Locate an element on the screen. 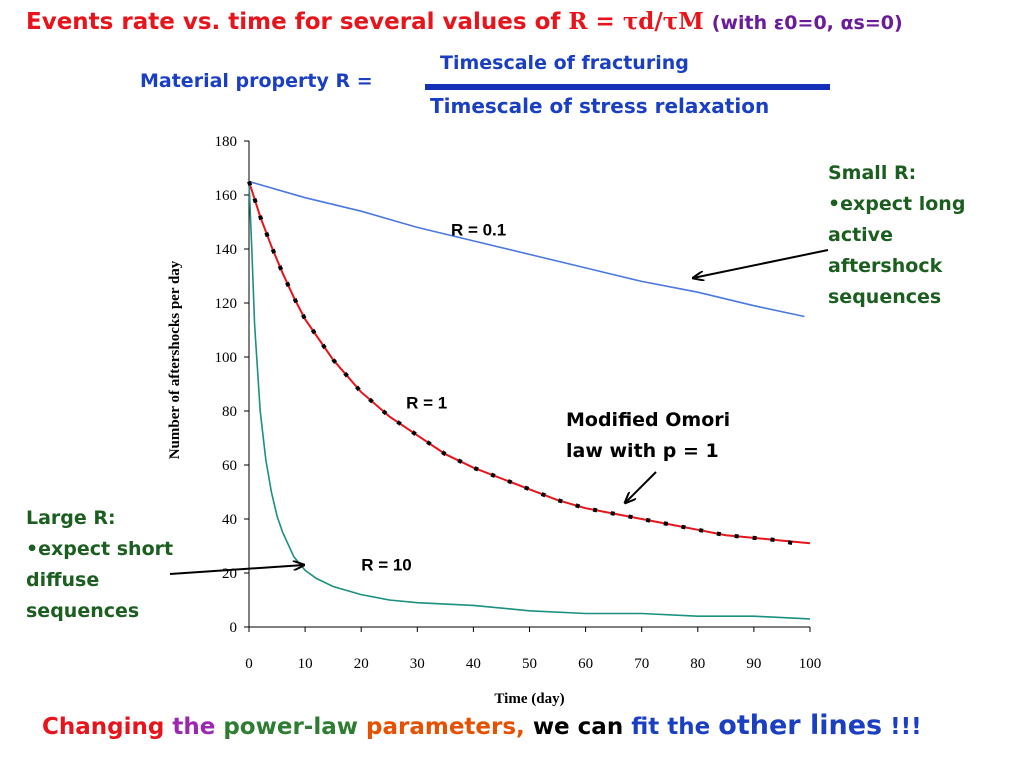 The width and height of the screenshot is (1024, 768). curve-label-0: R = 0.1 is located at coordinates (478, 230).